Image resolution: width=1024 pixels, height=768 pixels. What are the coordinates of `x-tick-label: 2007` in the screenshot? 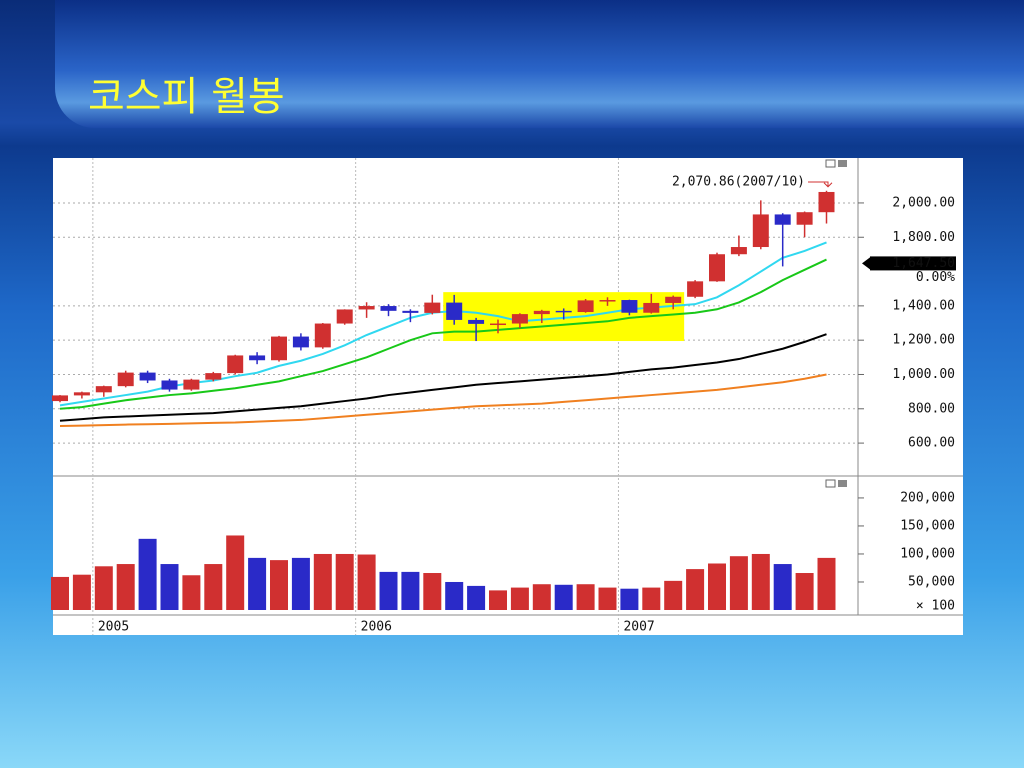 It's located at (638, 627).